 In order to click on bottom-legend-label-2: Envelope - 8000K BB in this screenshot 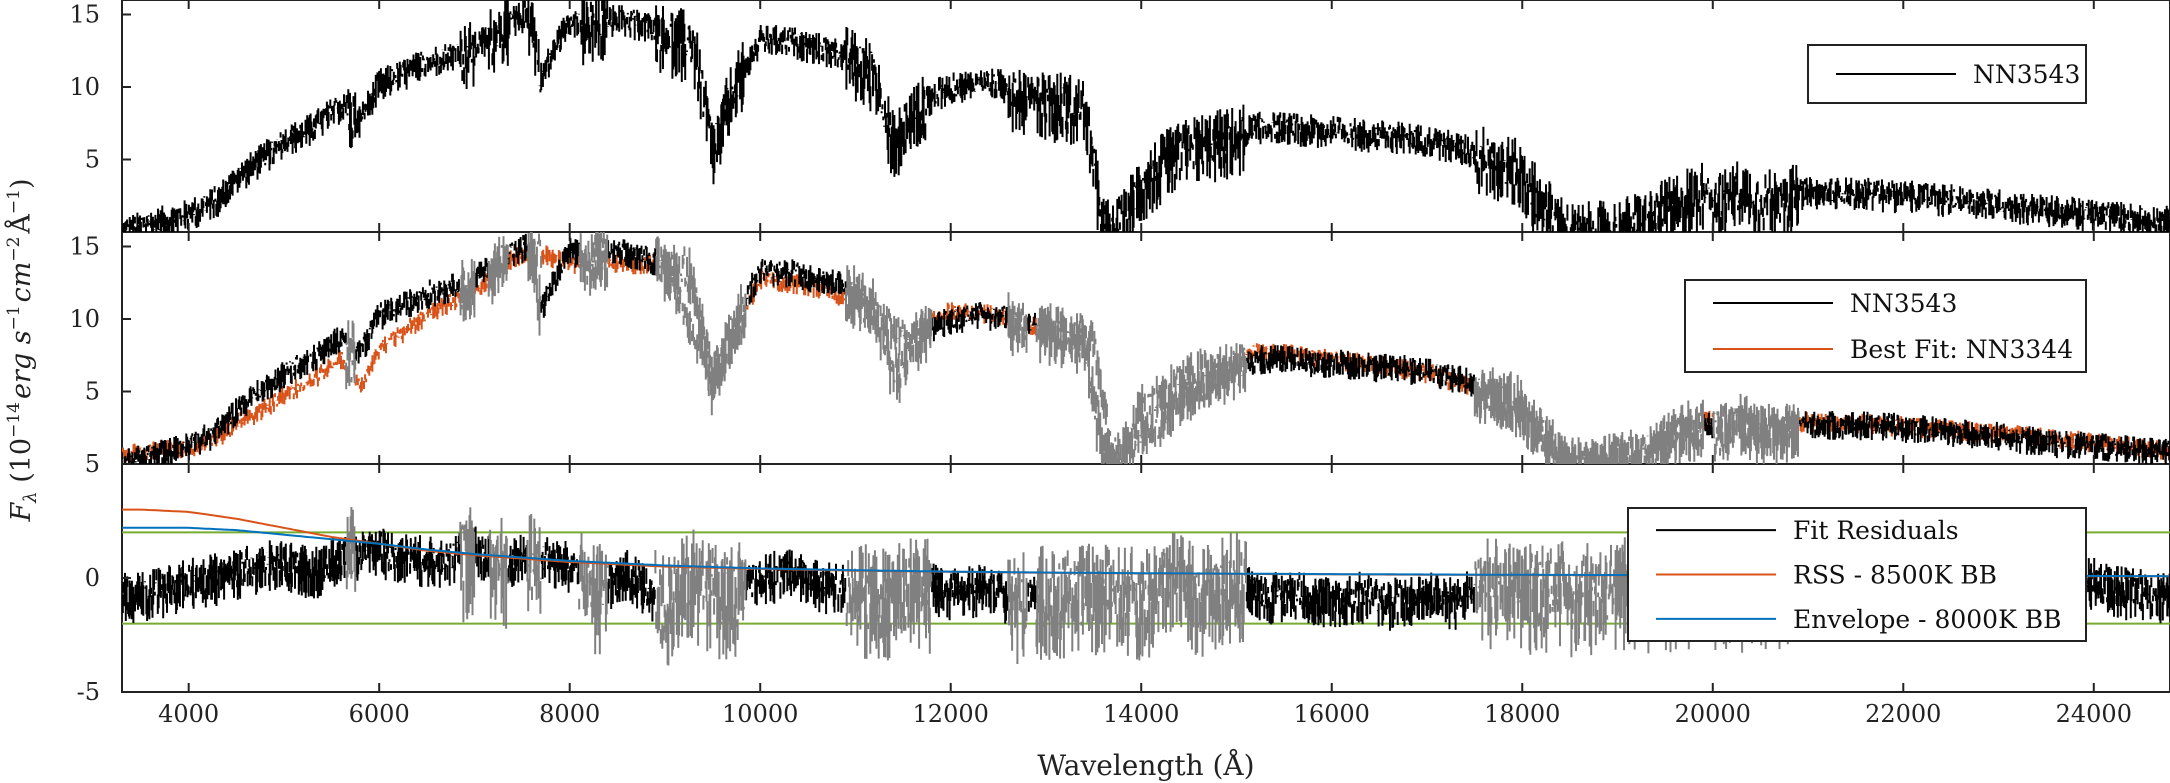, I will do `click(1927, 619)`.